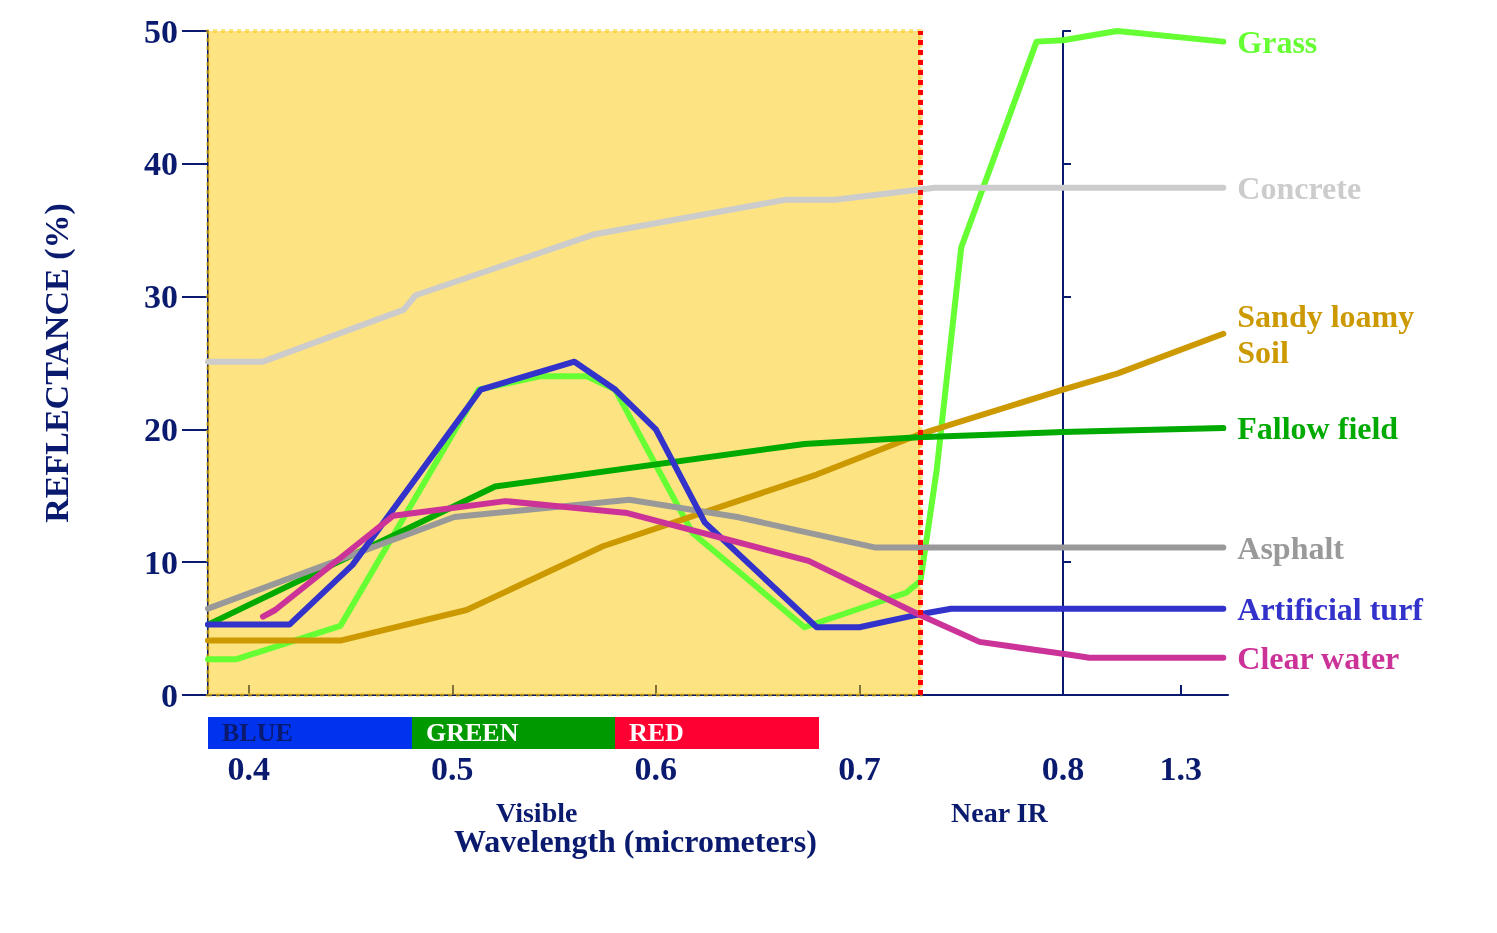 This screenshot has height=933, width=1497. Describe the element at coordinates (1330, 333) in the screenshot. I see `series-label: Sandy loamy Soil` at that location.